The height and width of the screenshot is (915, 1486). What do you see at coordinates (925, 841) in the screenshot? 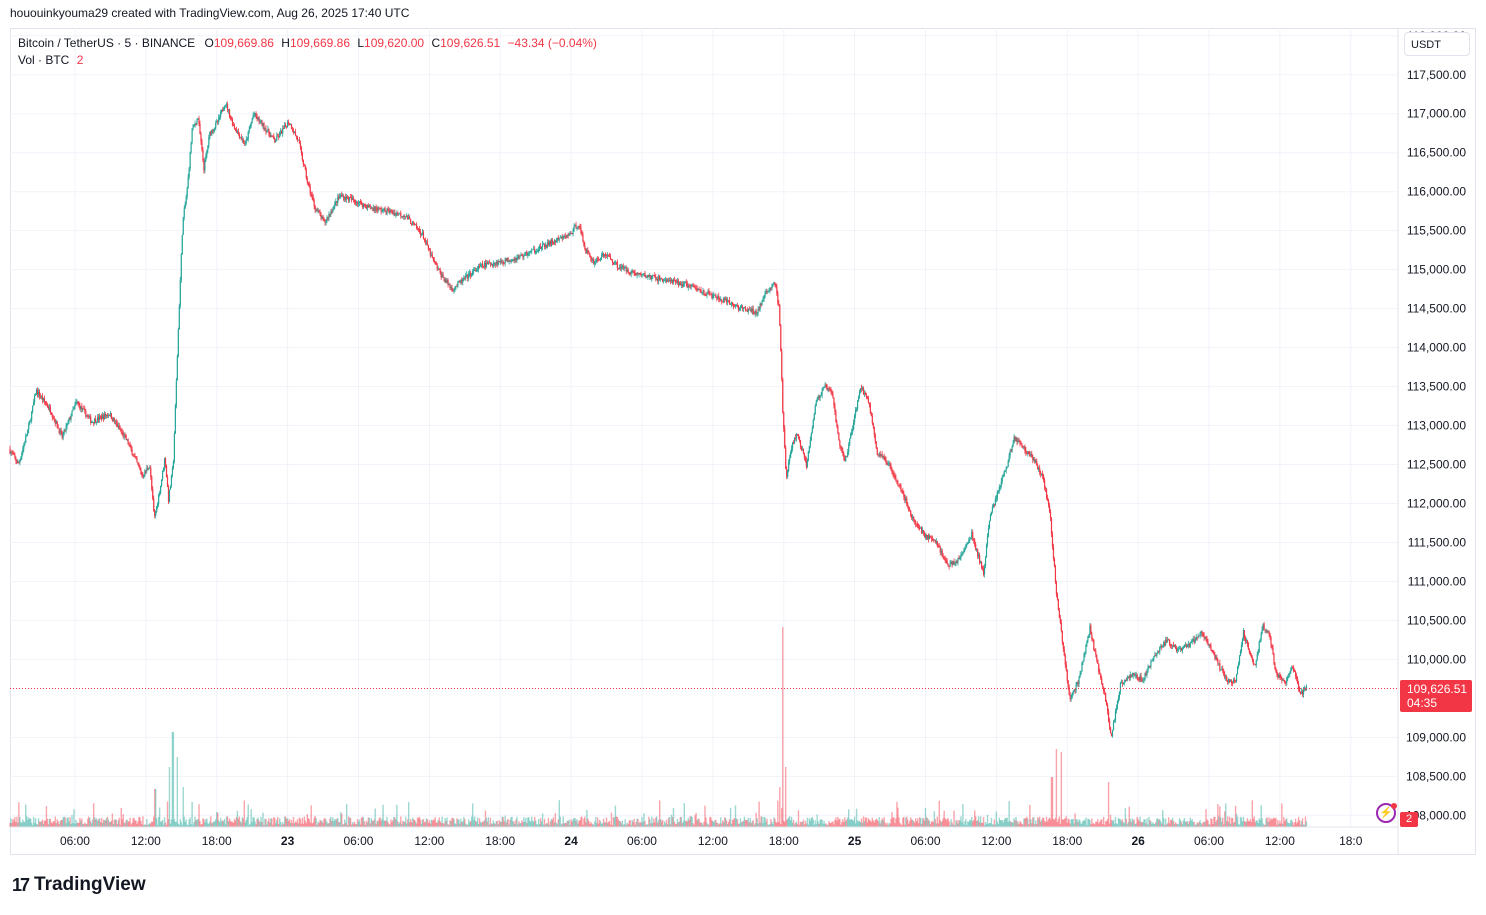
I see `time-tick-label: 06:00` at bounding box center [925, 841].